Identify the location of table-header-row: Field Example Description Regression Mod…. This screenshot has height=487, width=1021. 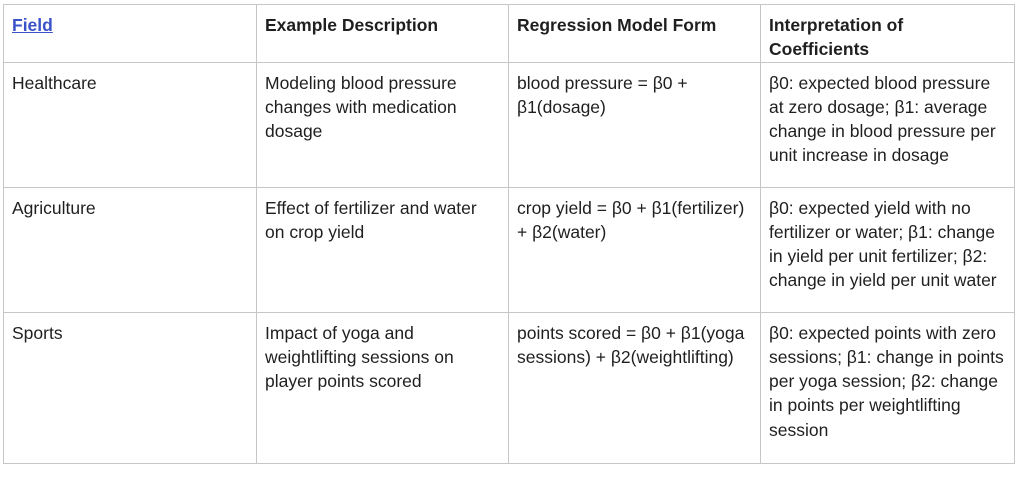
(509, 33).